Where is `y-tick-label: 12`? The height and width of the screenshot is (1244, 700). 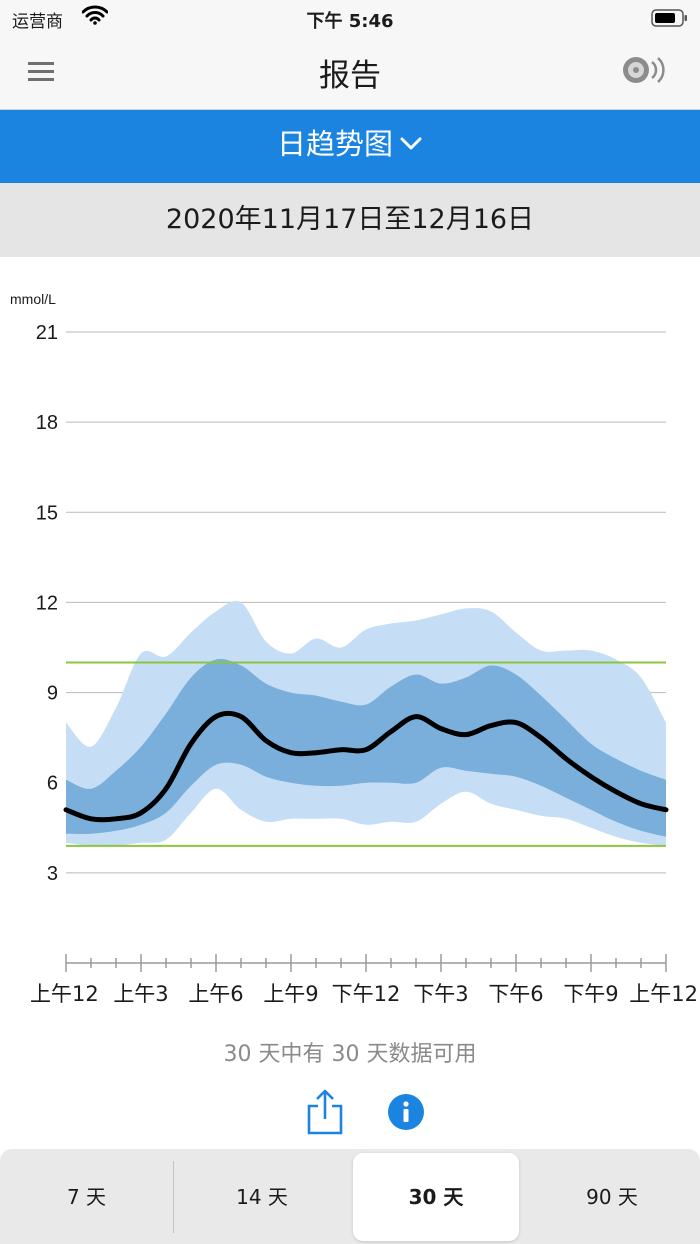 y-tick-label: 12 is located at coordinates (47, 603).